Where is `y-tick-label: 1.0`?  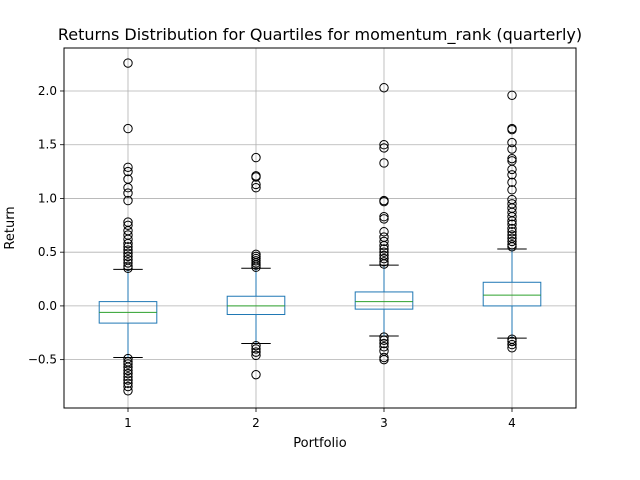 y-tick-label: 1.0 is located at coordinates (47, 198).